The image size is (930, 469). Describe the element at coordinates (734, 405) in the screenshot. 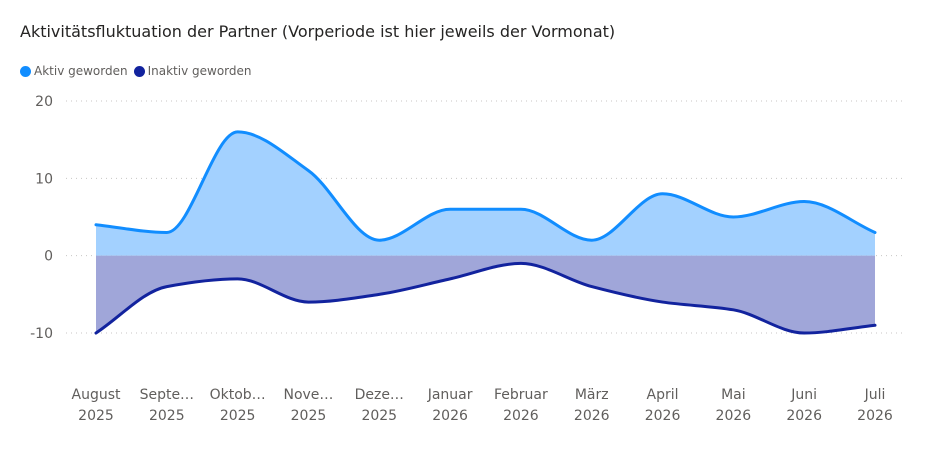

I see `x-tick-label: Mai 2026` at that location.